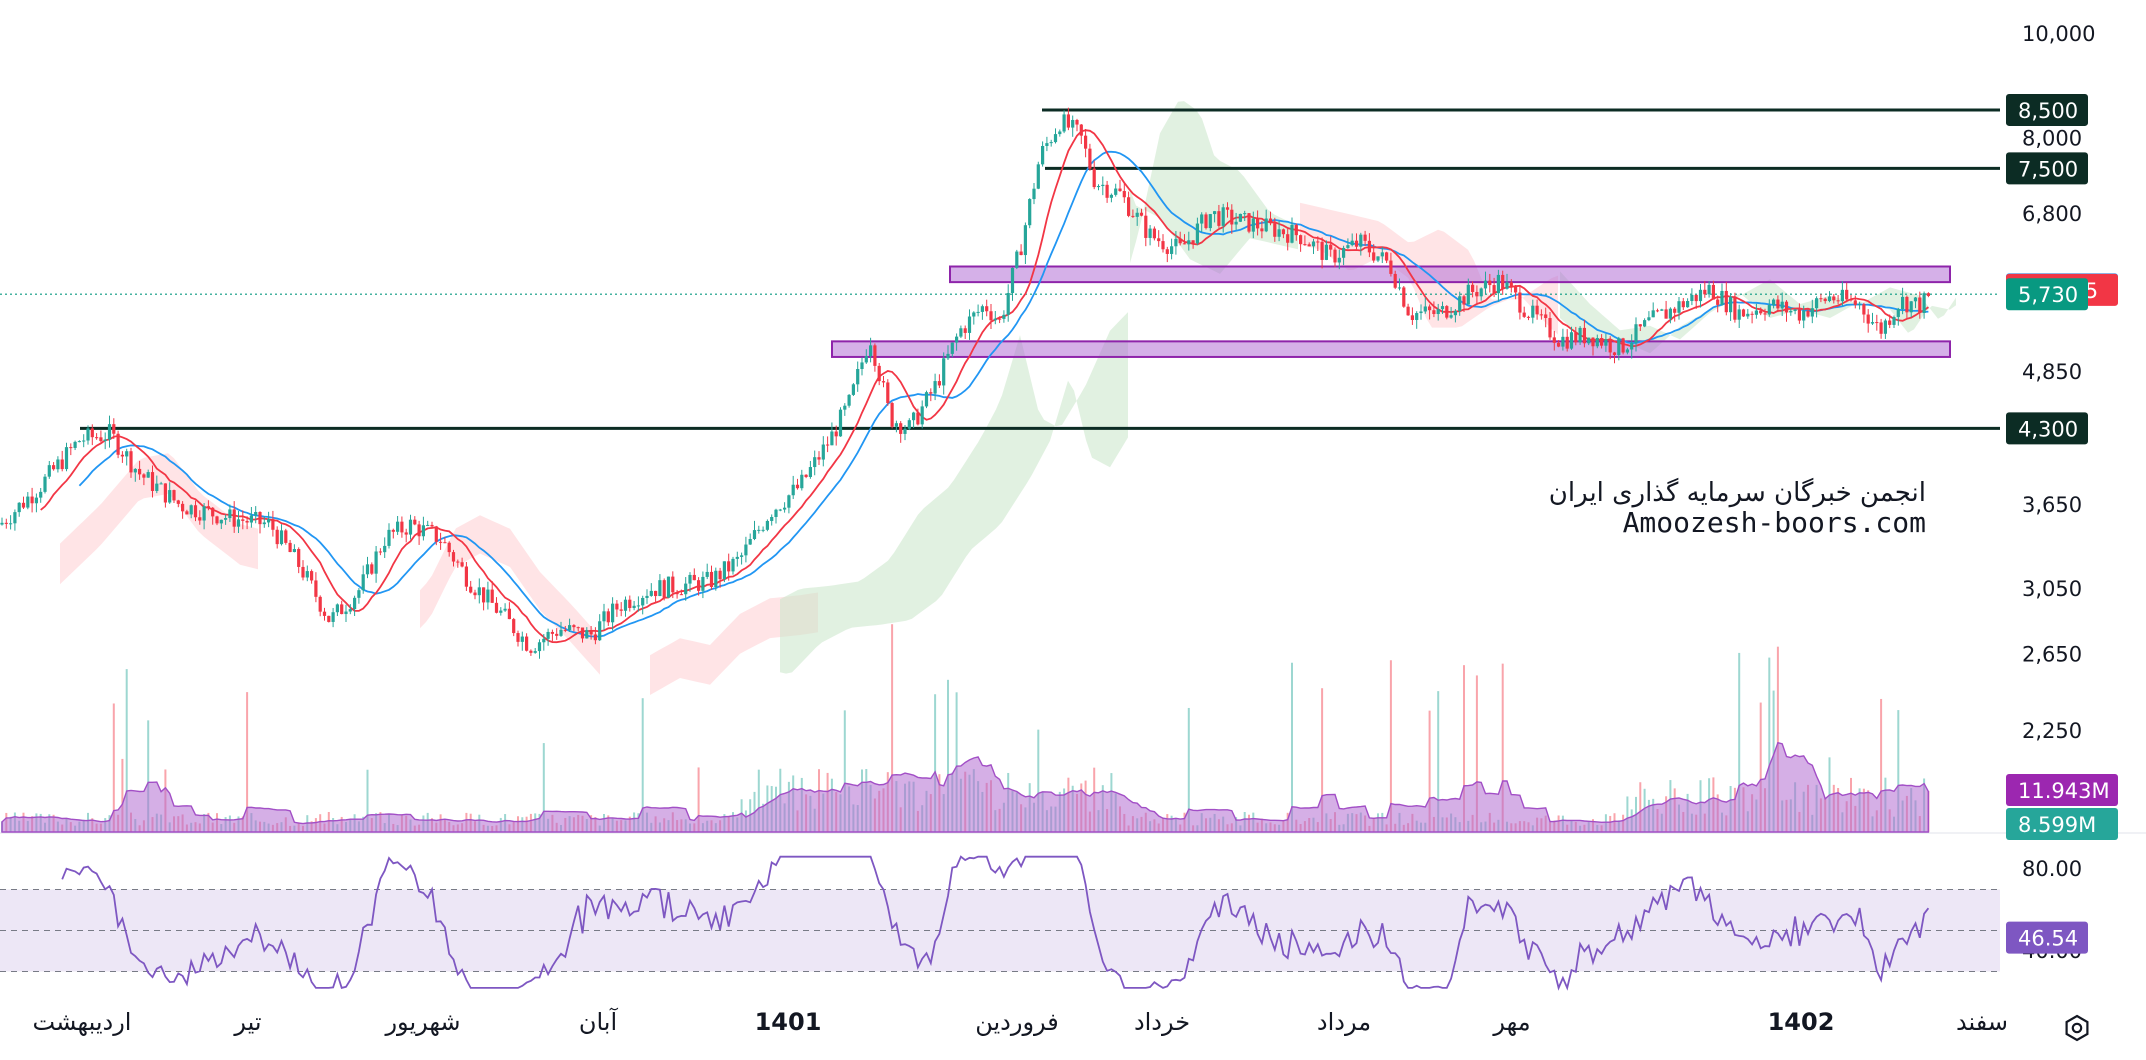 The height and width of the screenshot is (1060, 2146). I want to click on rsi-line, so click(995, 923).